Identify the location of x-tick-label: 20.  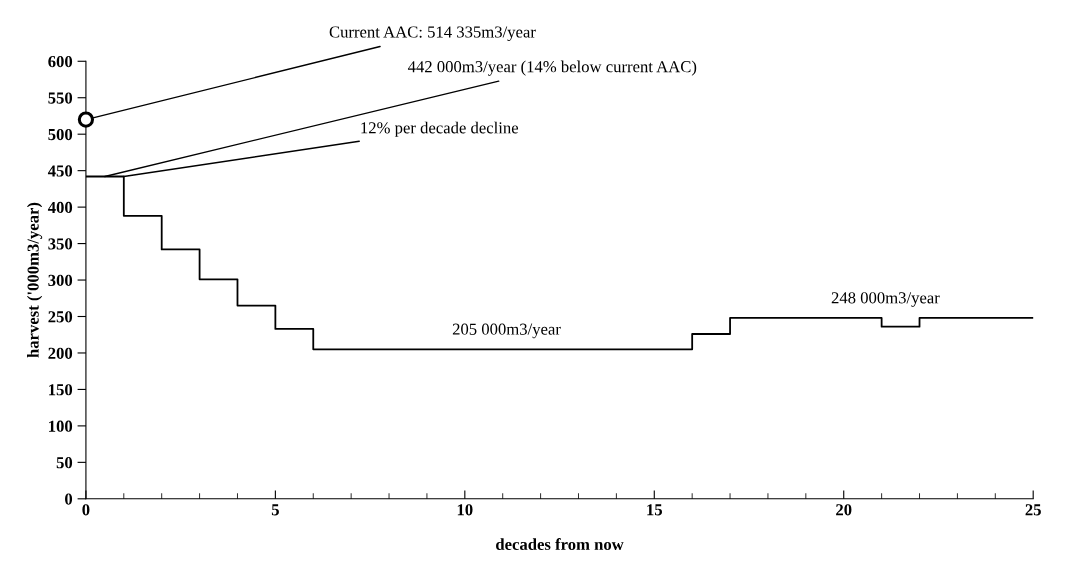
(844, 510).